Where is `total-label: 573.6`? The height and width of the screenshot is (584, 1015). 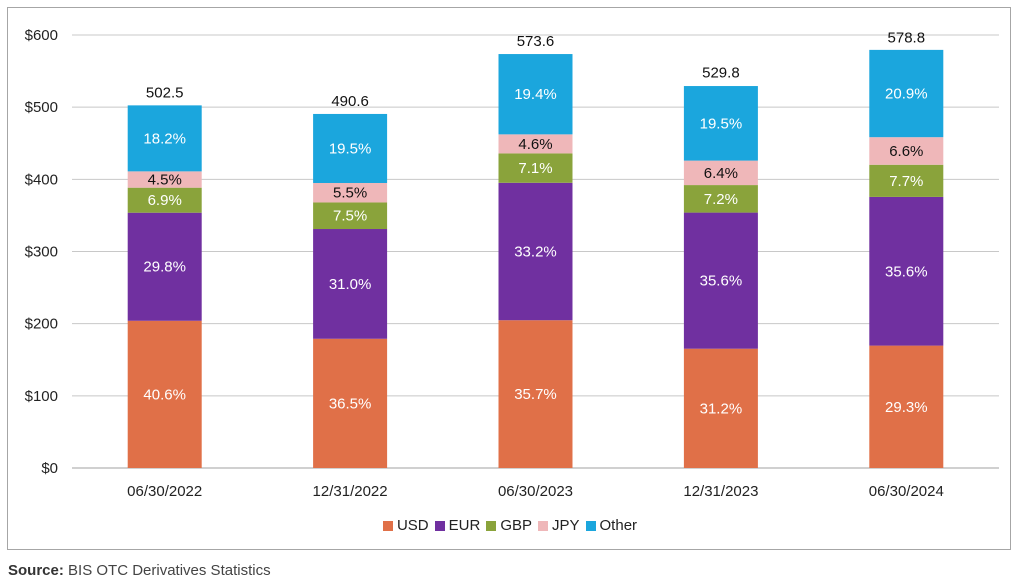
total-label: 573.6 is located at coordinates (536, 41).